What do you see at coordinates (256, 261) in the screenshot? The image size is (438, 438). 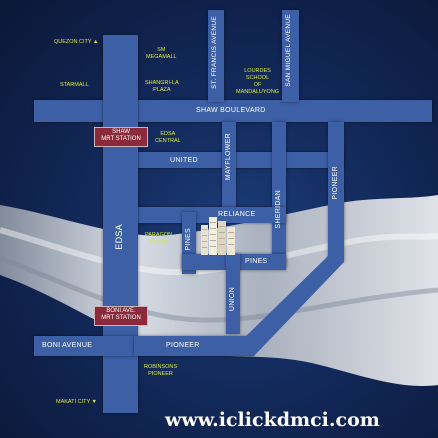 I see `road-label-pines-horizontal: PINES` at bounding box center [256, 261].